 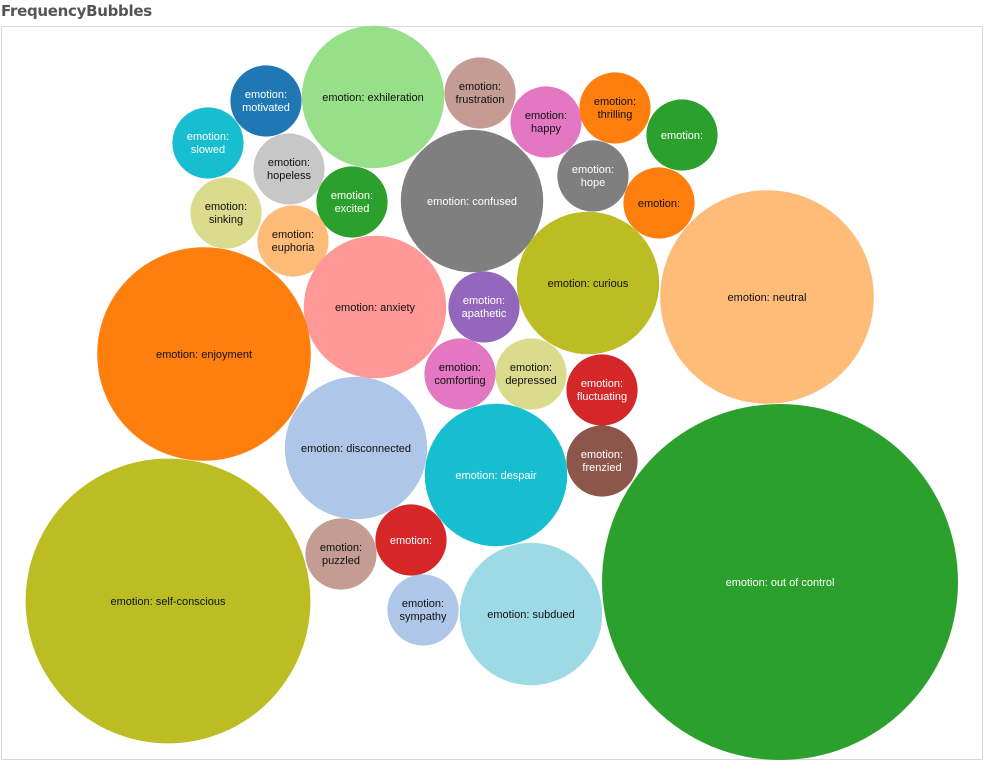 I want to click on bubble: emotion: excited, so click(x=352, y=202).